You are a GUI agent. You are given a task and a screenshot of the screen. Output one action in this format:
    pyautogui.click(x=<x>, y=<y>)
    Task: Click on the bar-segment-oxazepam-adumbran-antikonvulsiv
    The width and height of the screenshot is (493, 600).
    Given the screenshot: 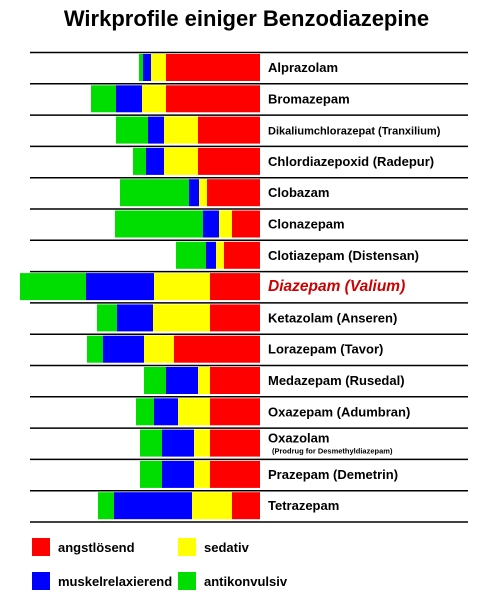 What is the action you would take?
    pyautogui.click(x=145, y=412)
    